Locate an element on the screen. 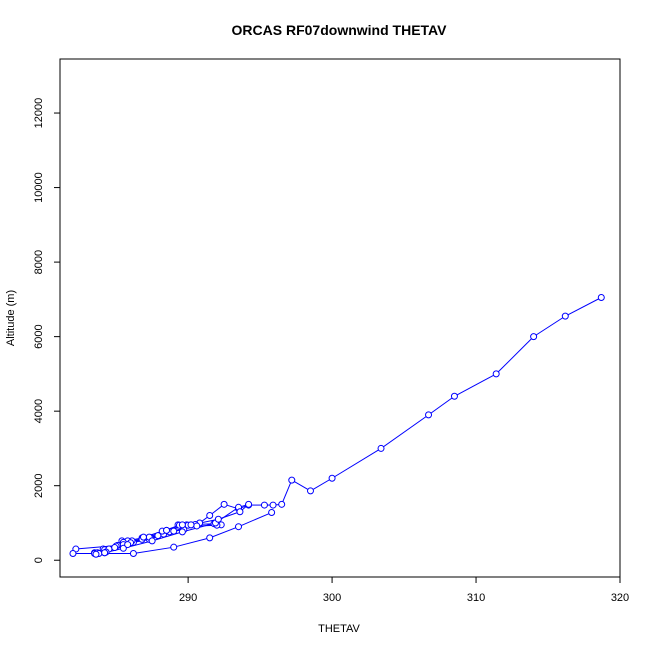 This screenshot has width=650, height=650. x-axis: 290 300 310 320 is located at coordinates (404, 590).